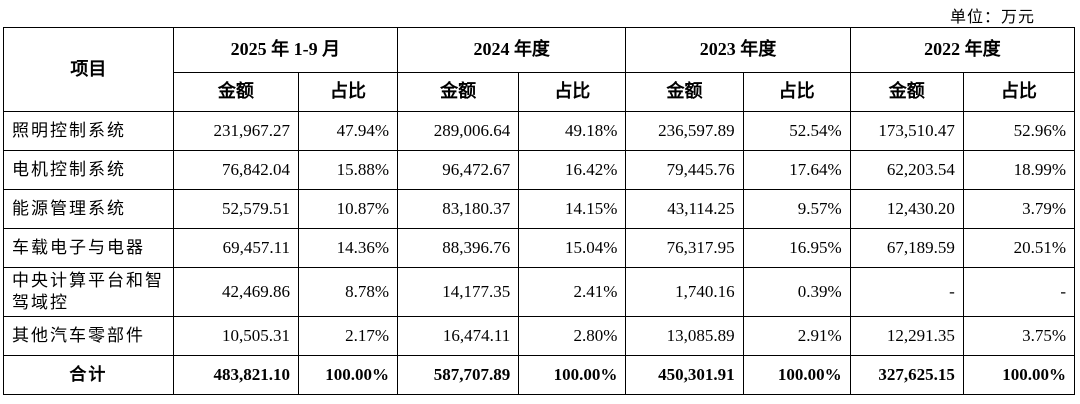 The height and width of the screenshot is (404, 1080). Describe the element at coordinates (1019, 131) in the screenshot. I see `ratio-value: 52.96%` at that location.